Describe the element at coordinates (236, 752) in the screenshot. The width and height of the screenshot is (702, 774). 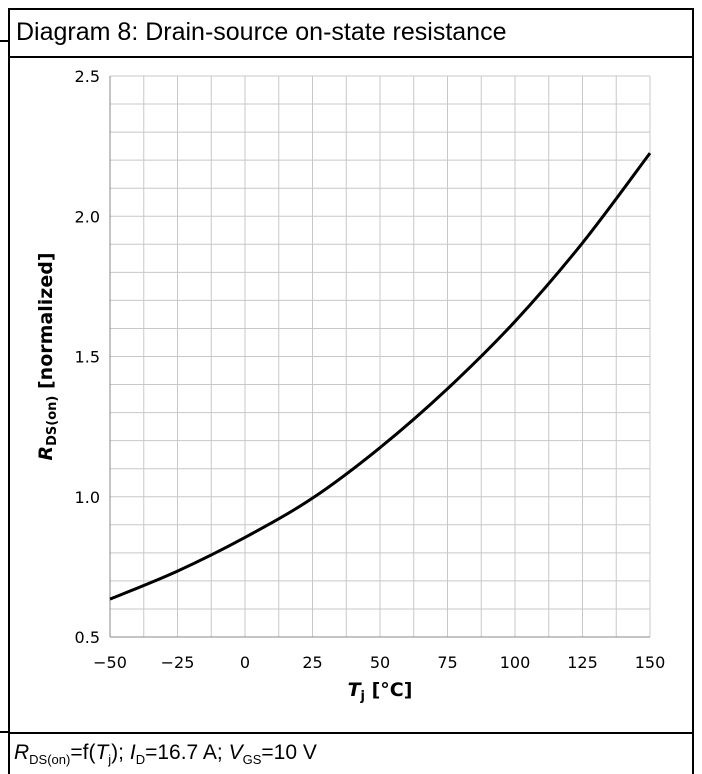
I see `caption-vgs-symbol: V` at that location.